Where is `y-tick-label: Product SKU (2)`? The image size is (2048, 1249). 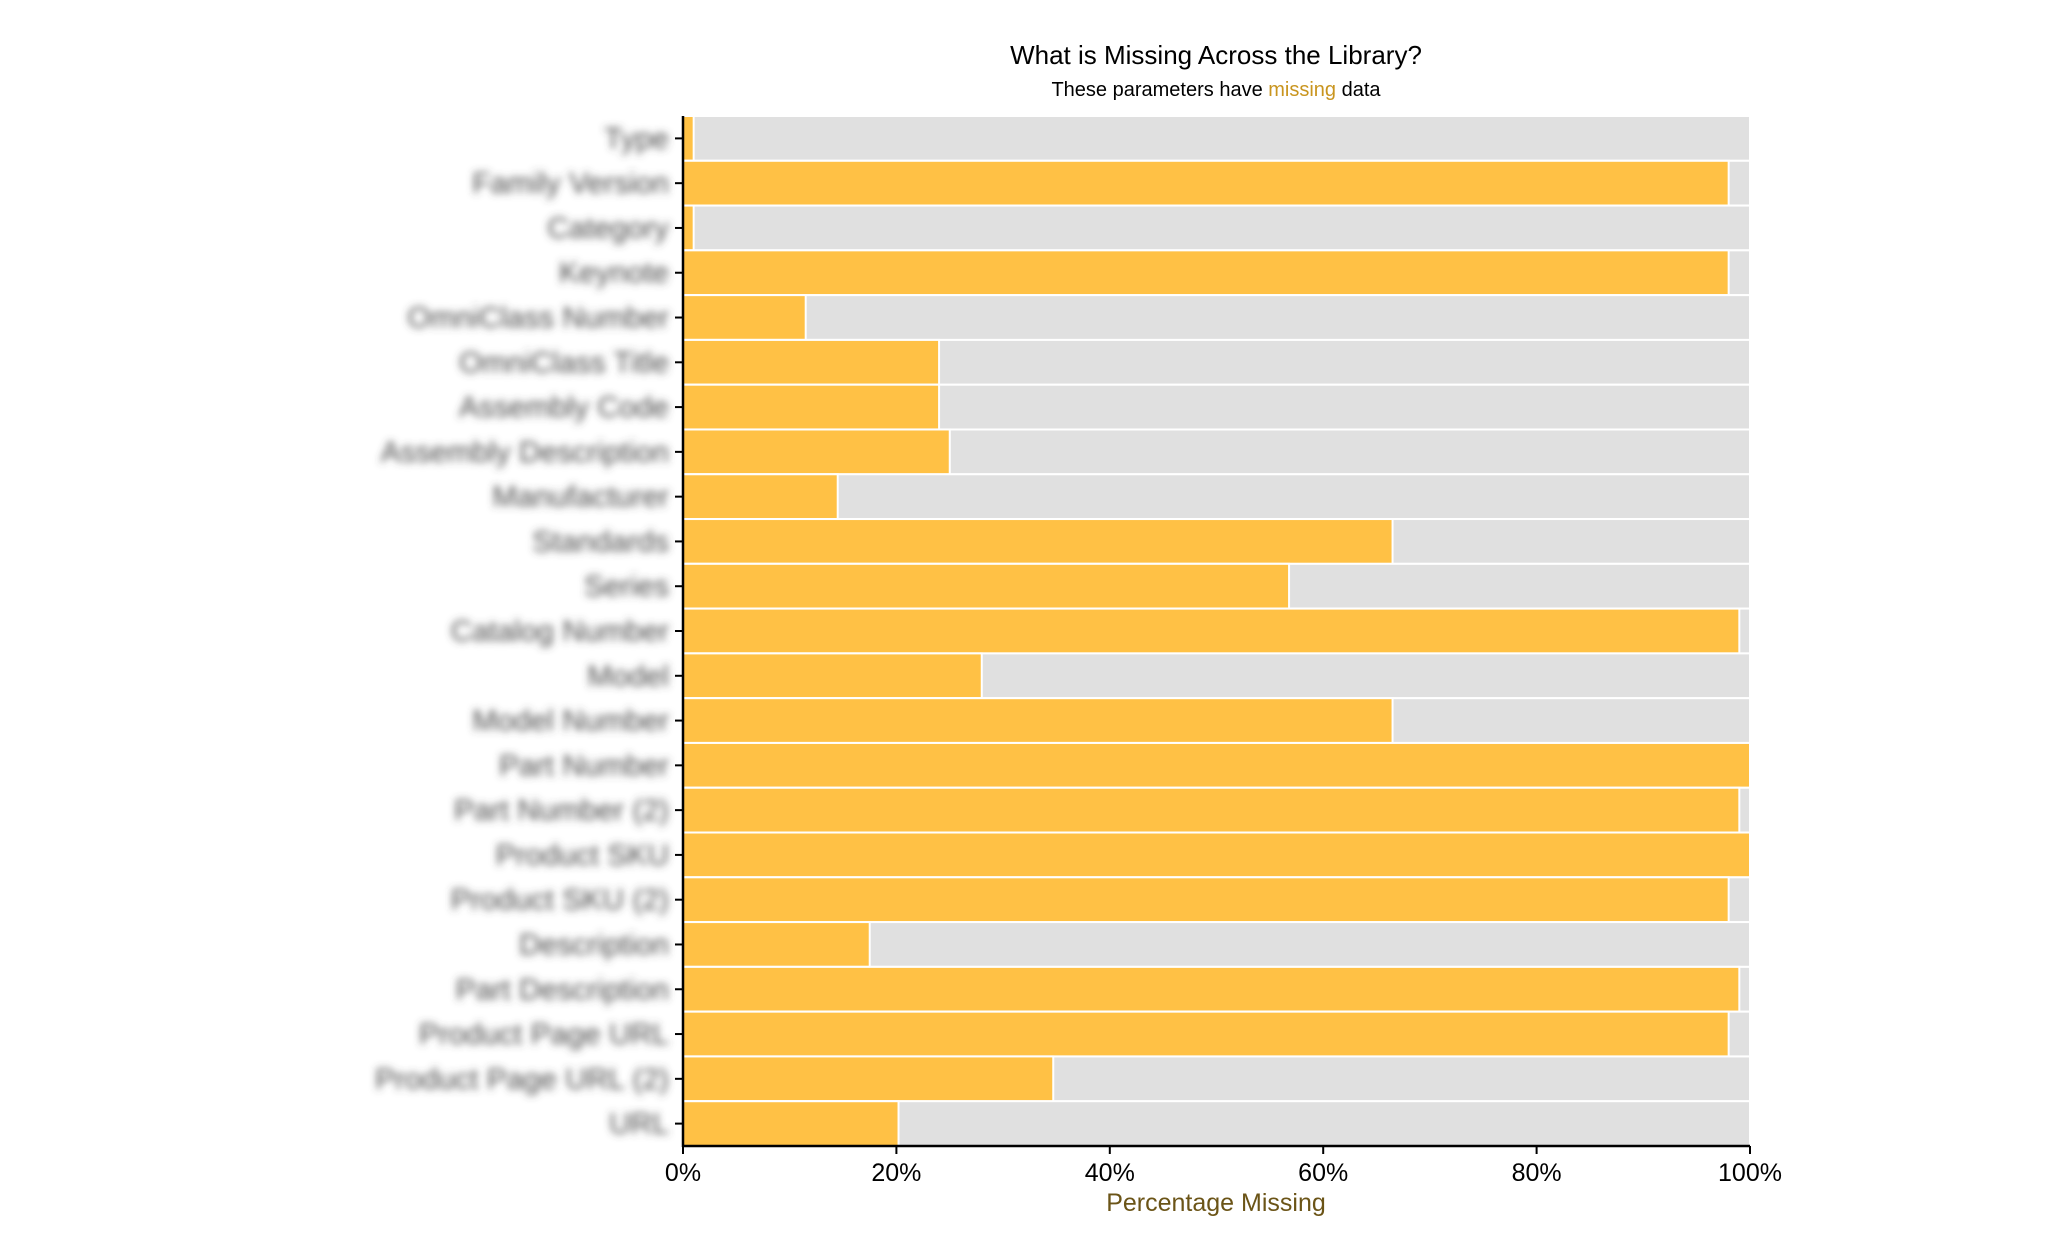
y-tick-label: Product SKU (2) is located at coordinates (560, 900).